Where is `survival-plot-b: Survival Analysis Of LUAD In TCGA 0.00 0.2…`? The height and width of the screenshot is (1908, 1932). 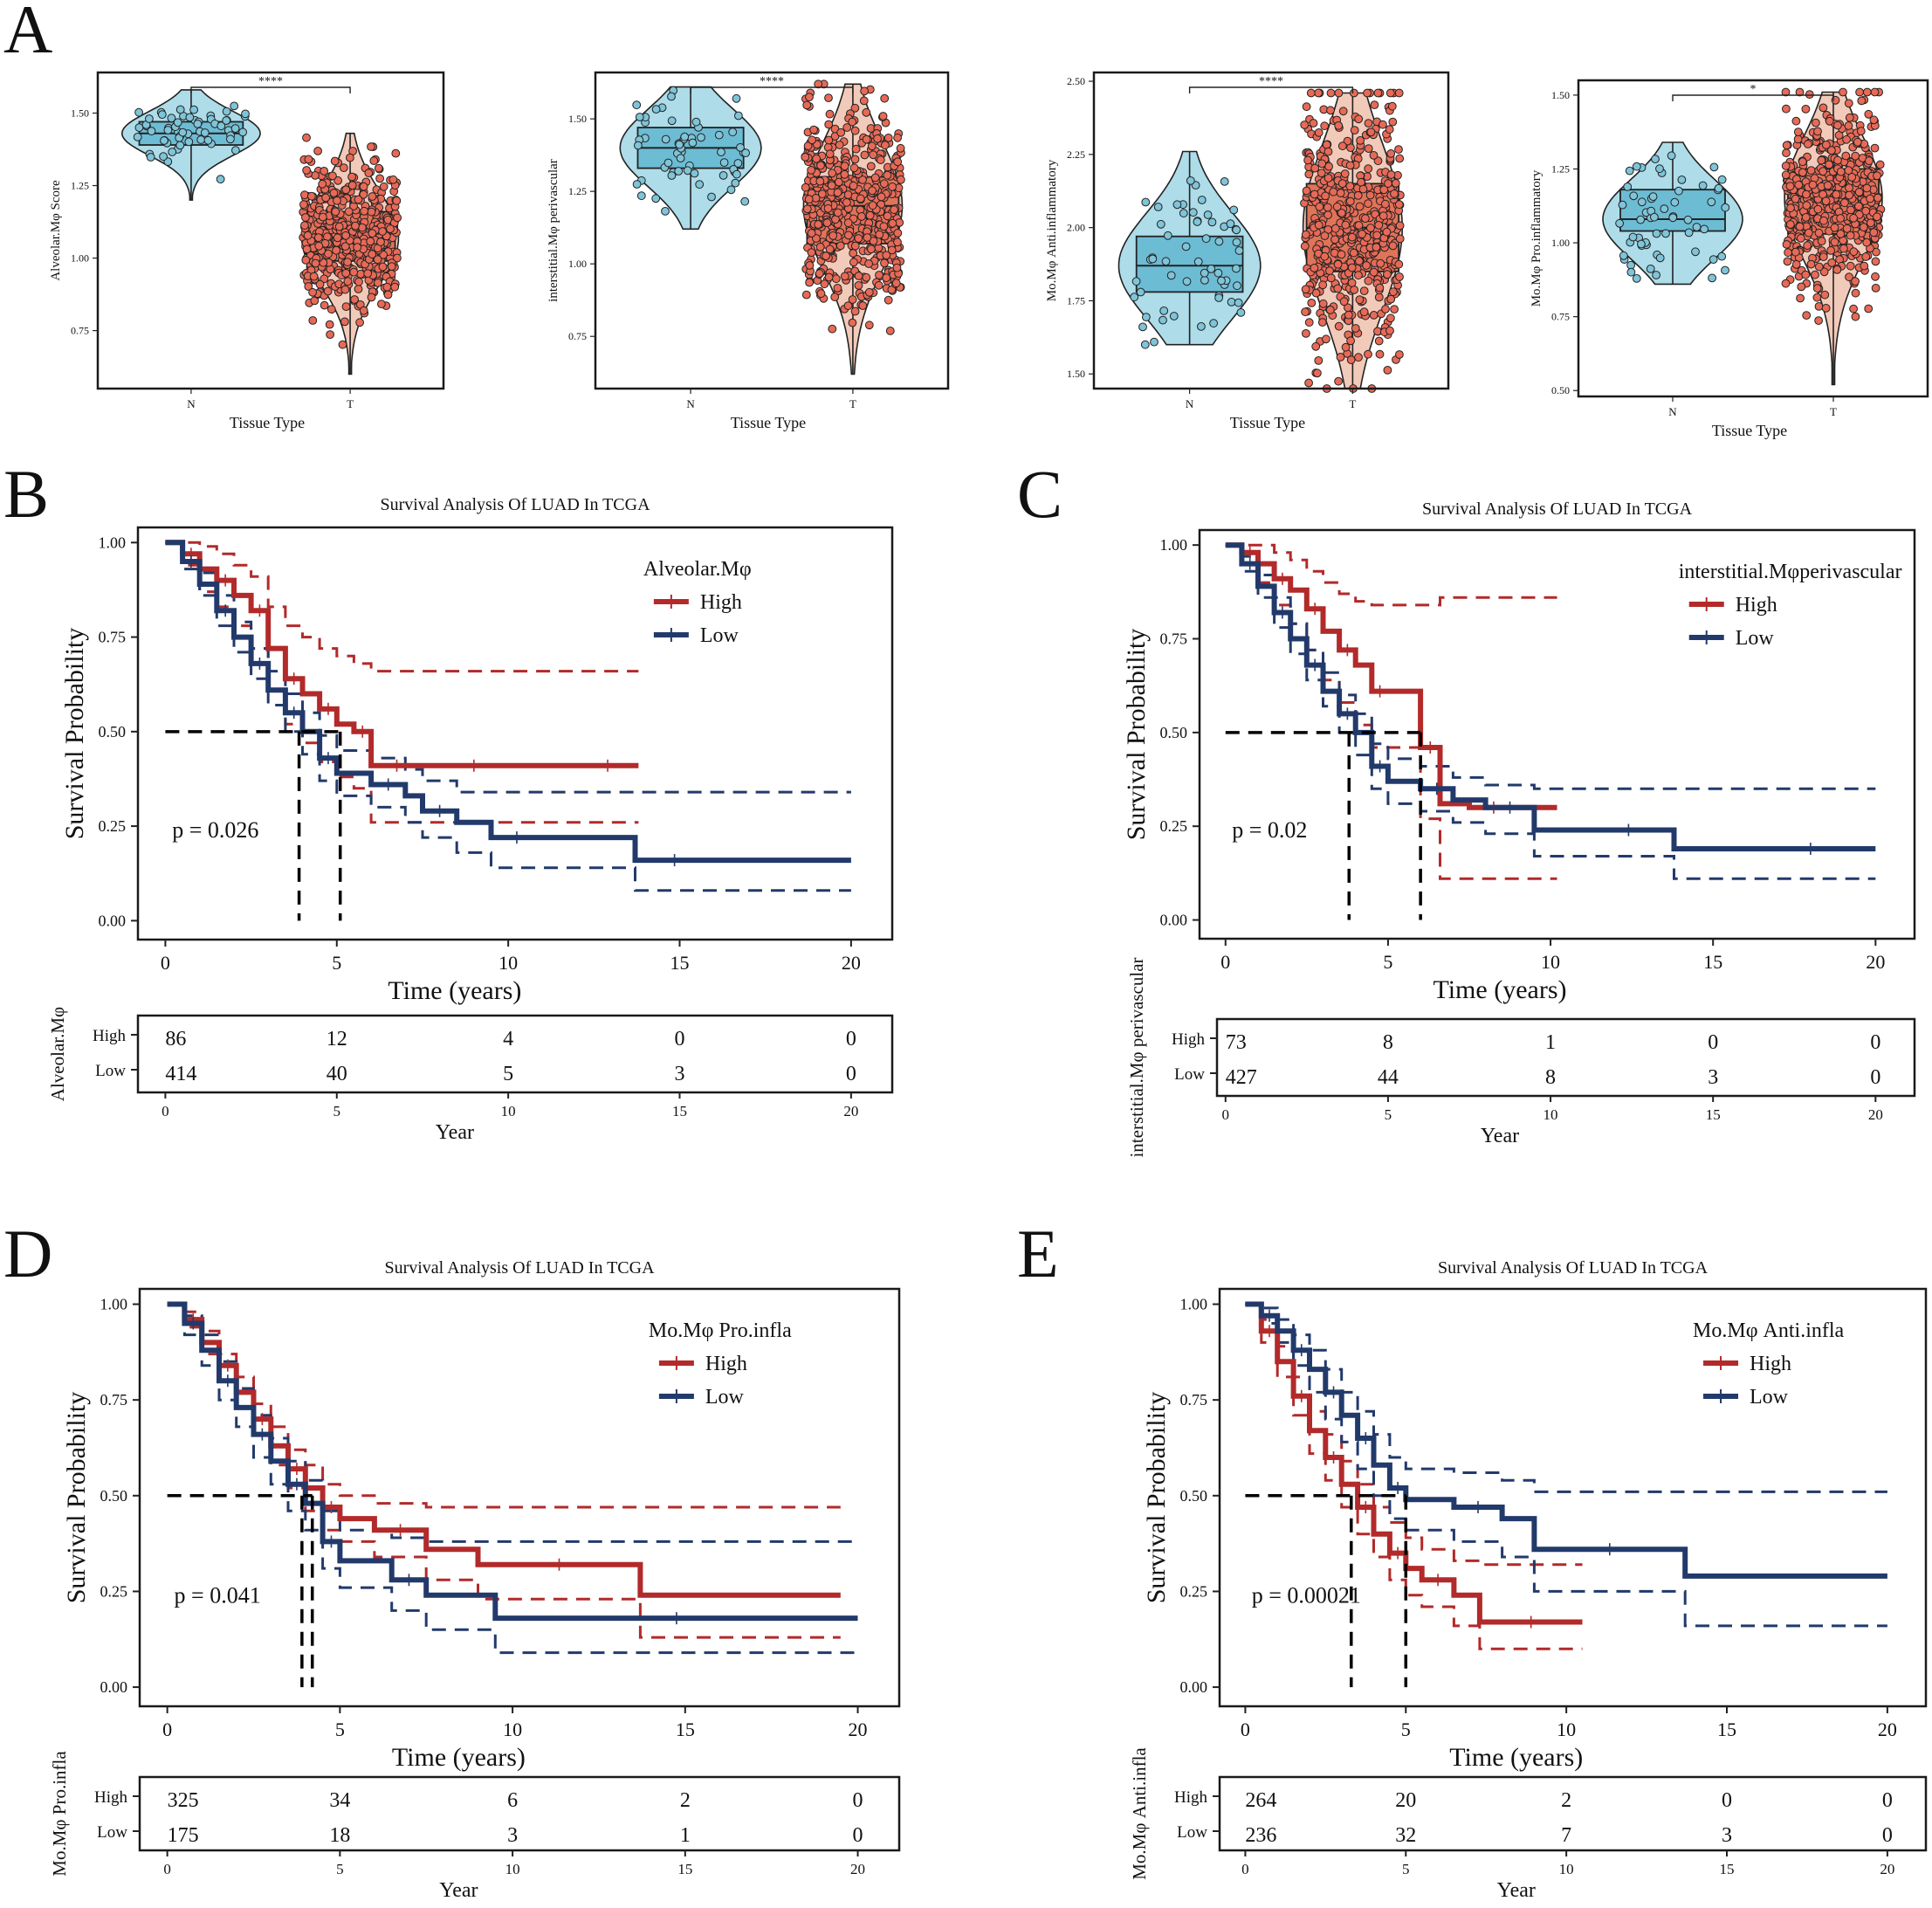
survival-plot-b: Survival Analysis Of LUAD In TCGA 0.00 0.2… is located at coordinates (470, 819).